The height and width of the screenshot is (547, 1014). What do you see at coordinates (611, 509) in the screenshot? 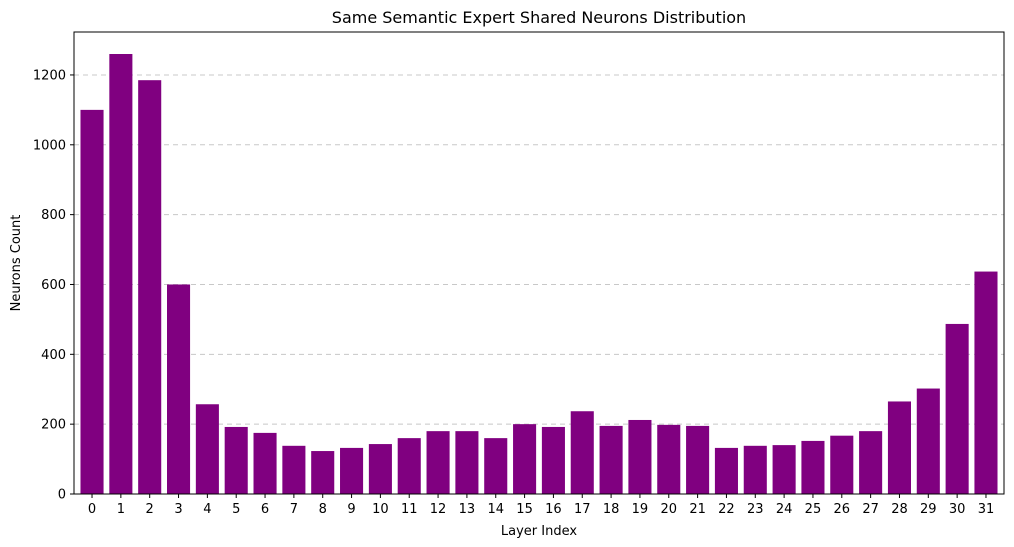
I see `x-tick-label-18: 18` at bounding box center [611, 509].